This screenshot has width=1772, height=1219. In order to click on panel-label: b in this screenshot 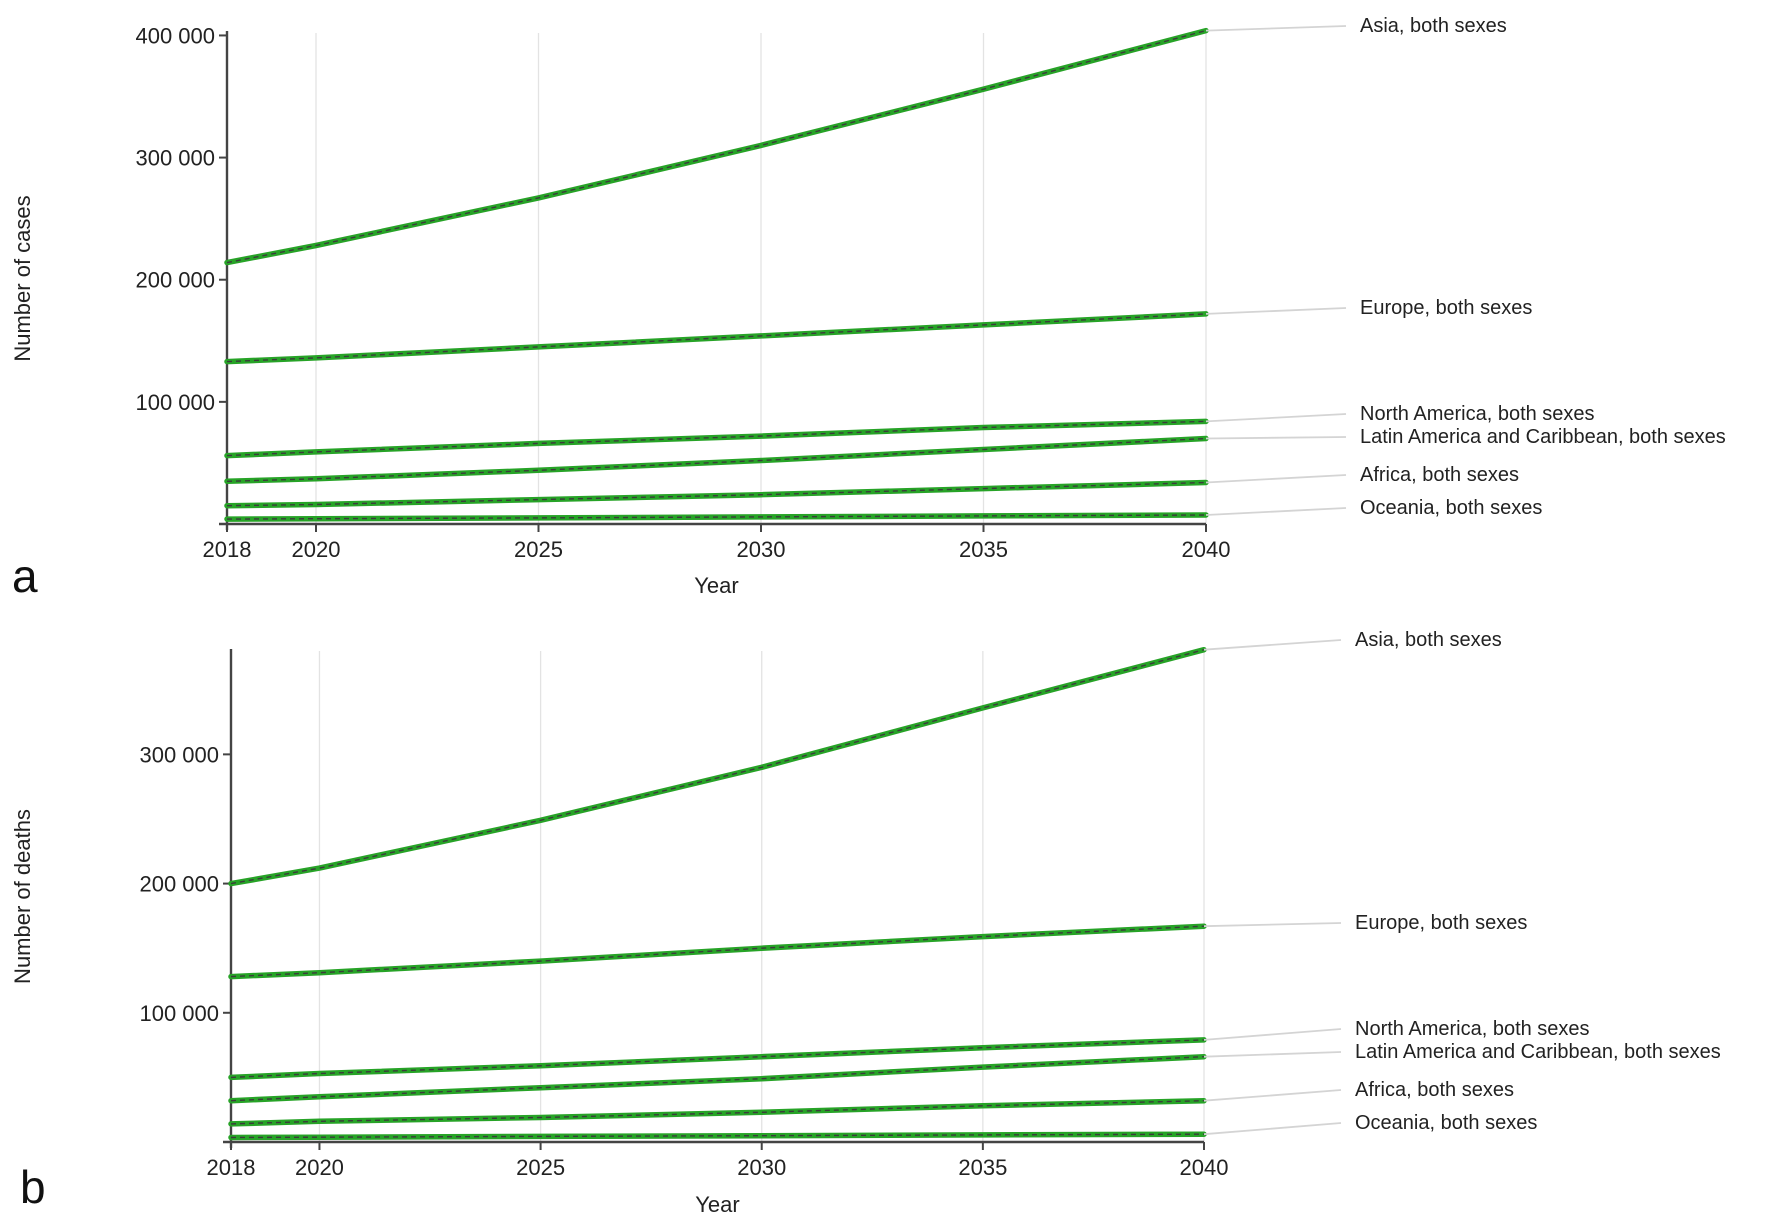, I will do `click(33, 1187)`.